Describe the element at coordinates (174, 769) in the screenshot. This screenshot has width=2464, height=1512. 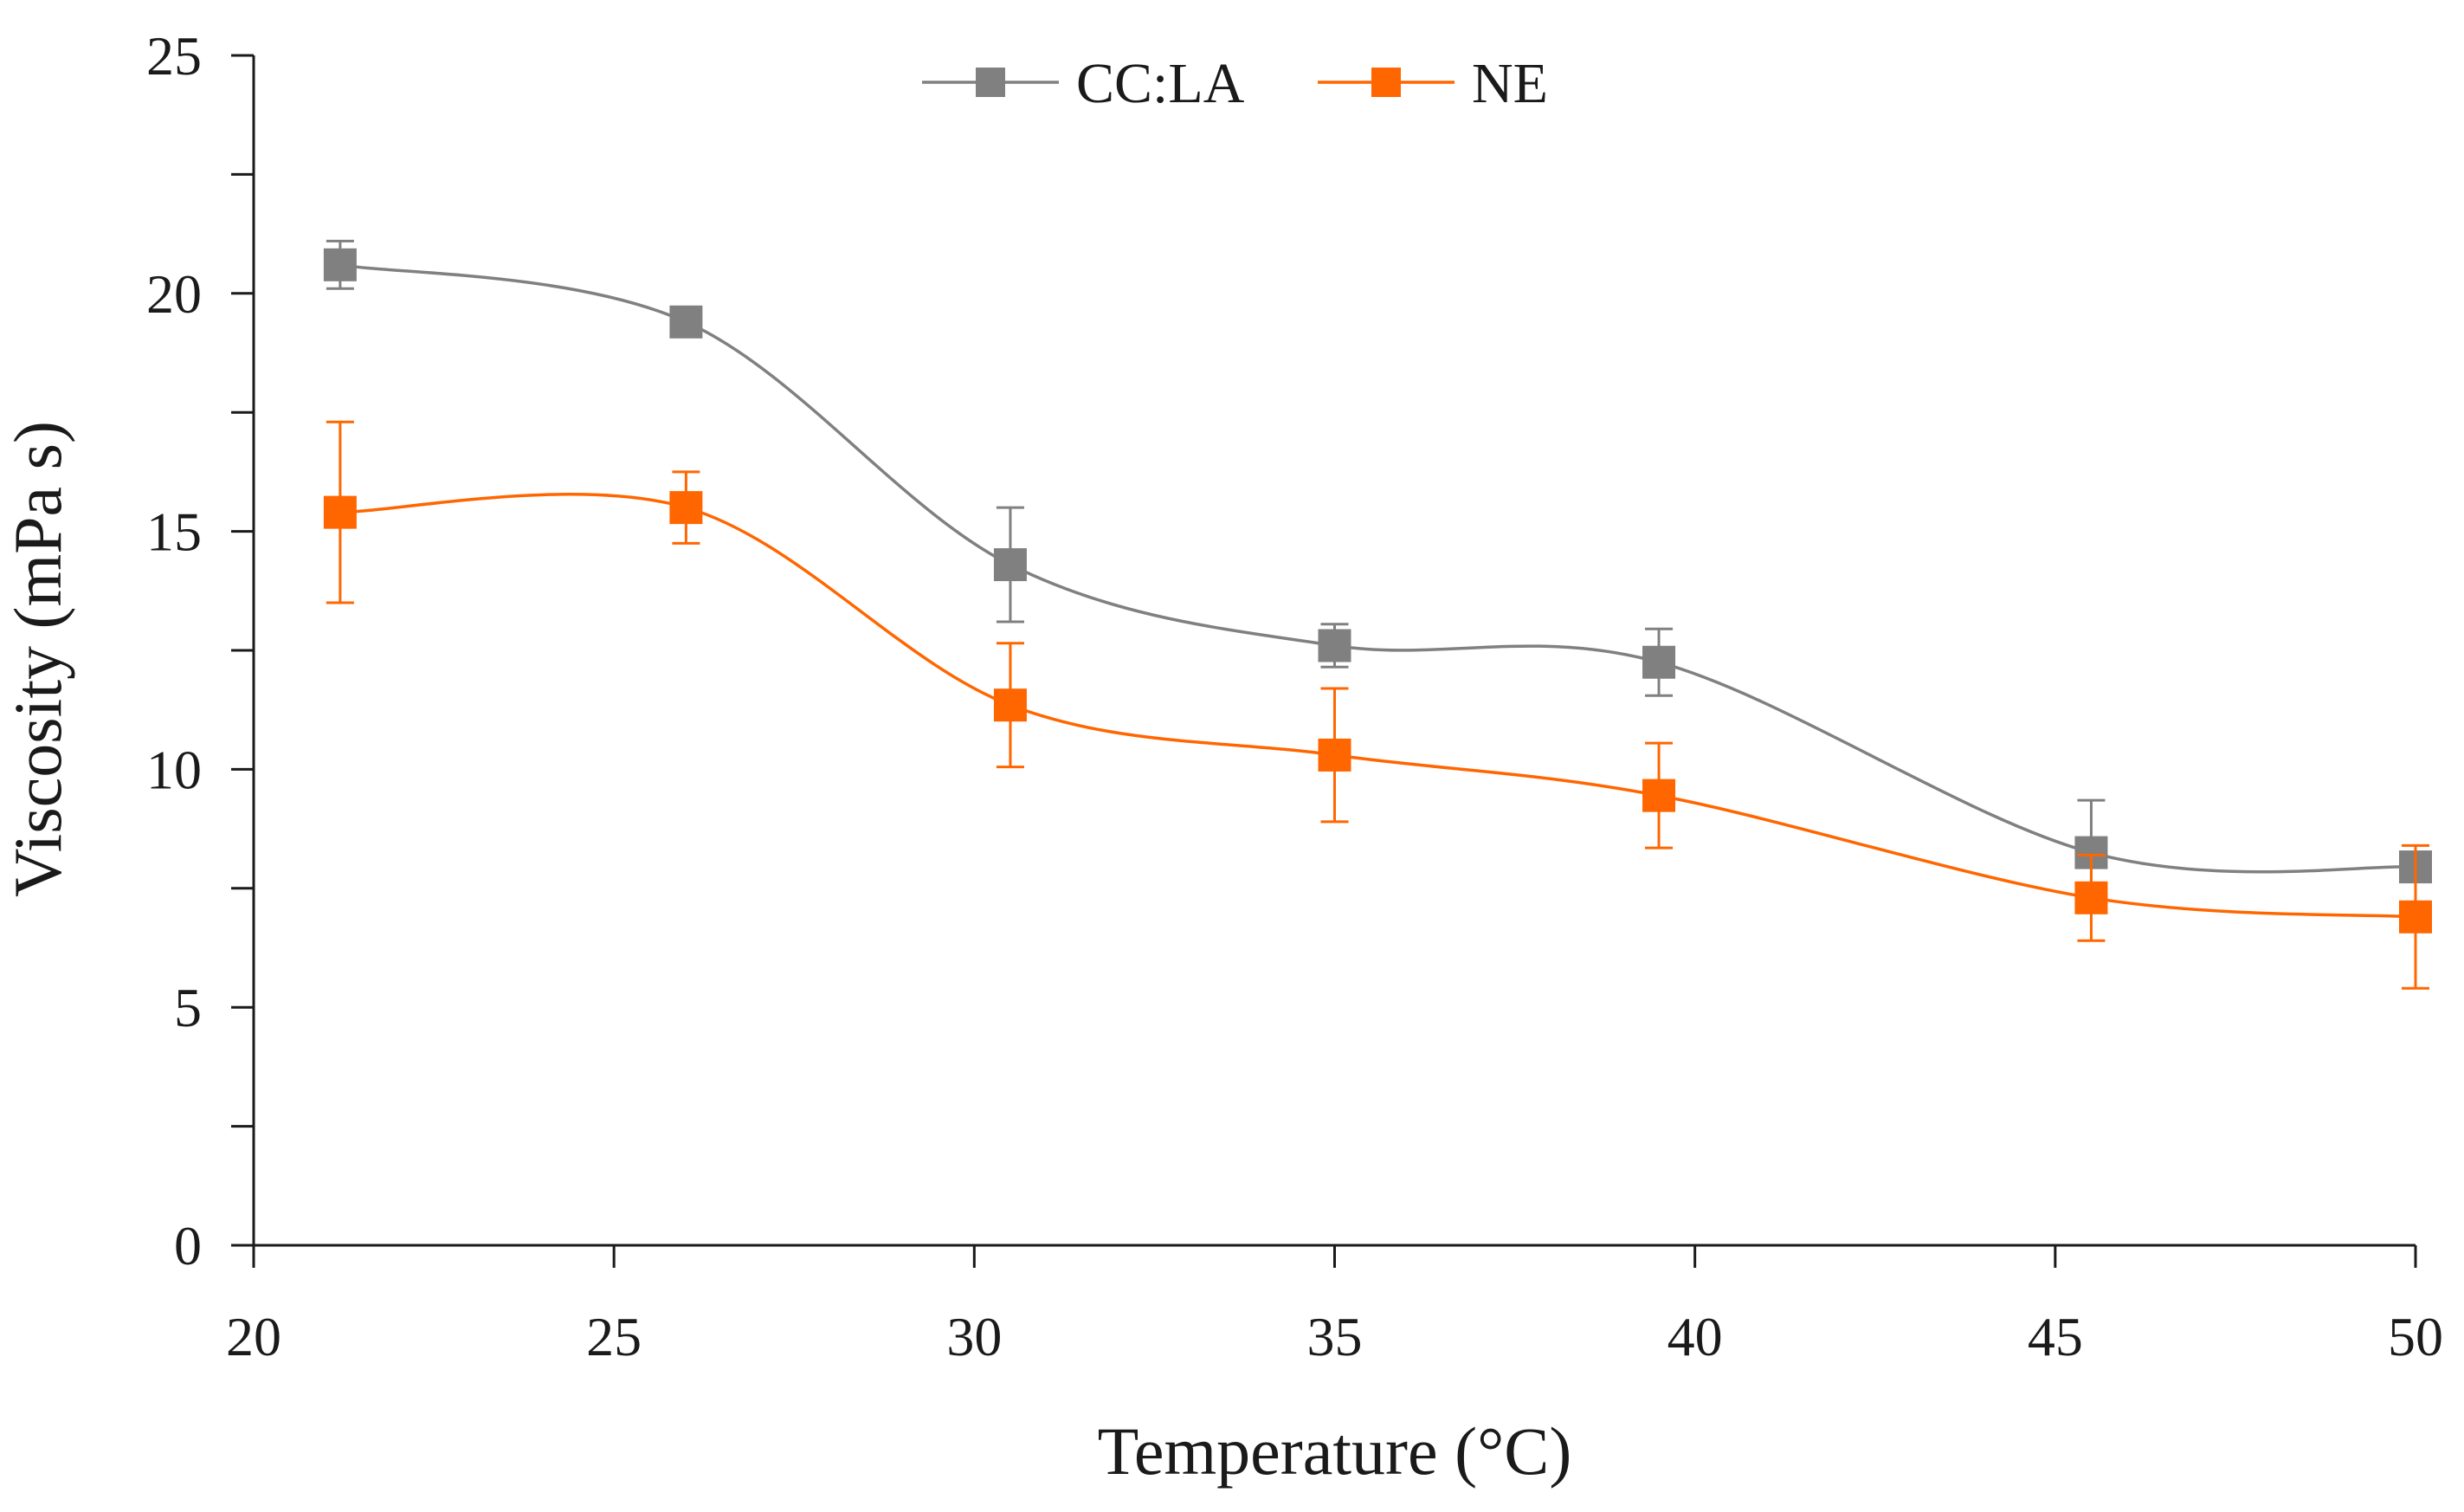
I see `y-tick-label: 10` at that location.